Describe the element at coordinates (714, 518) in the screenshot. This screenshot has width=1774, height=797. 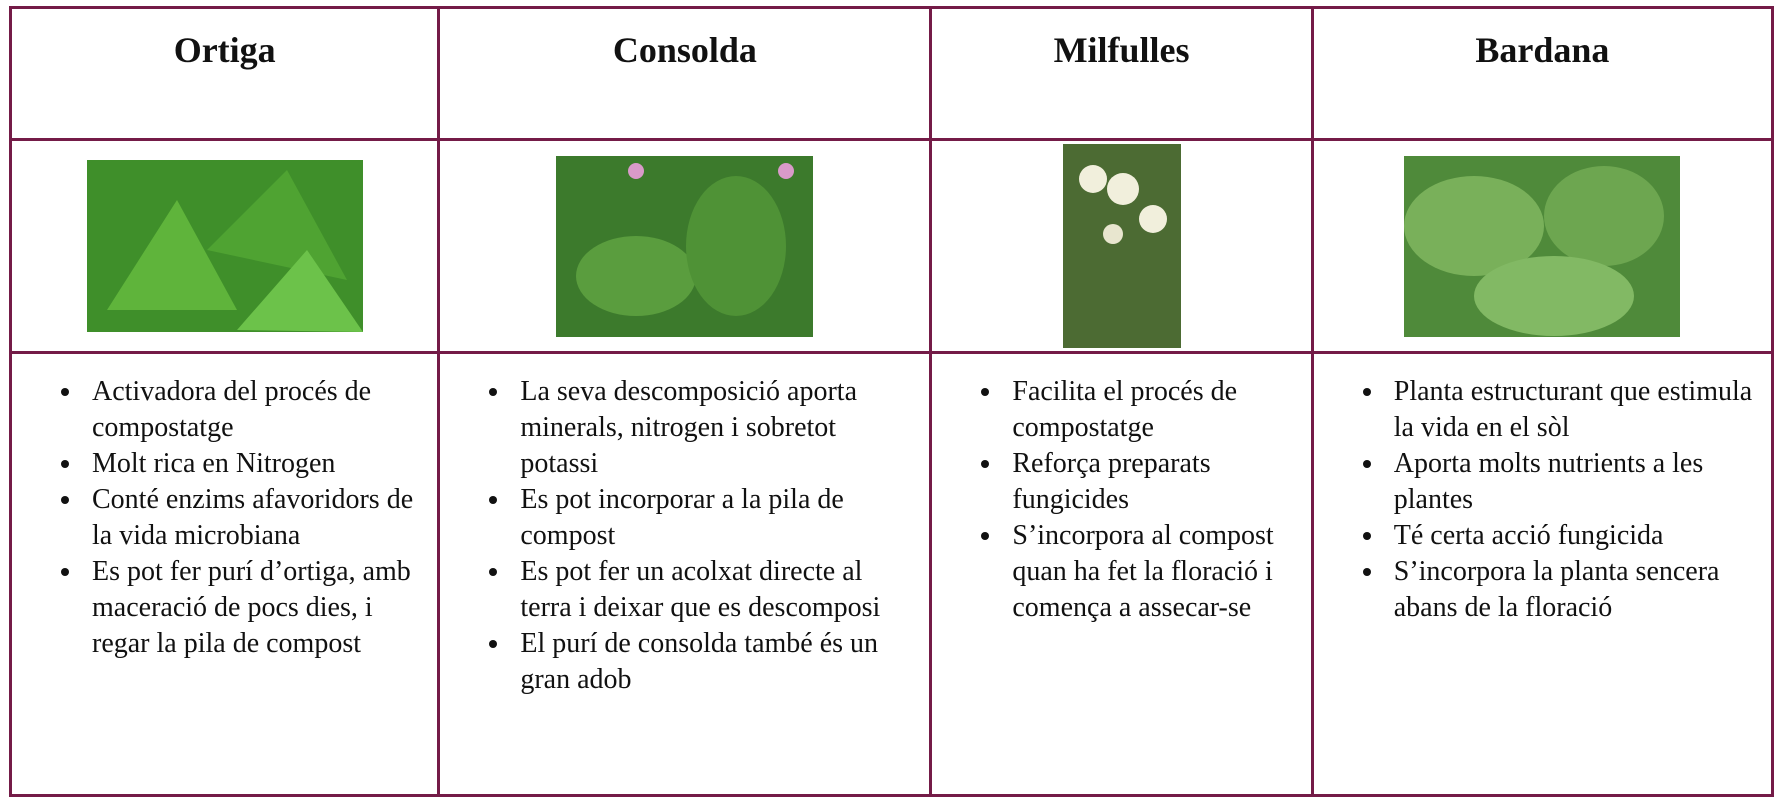
I see `bullet-item: Es pot incorporar a la pila de compost` at that location.